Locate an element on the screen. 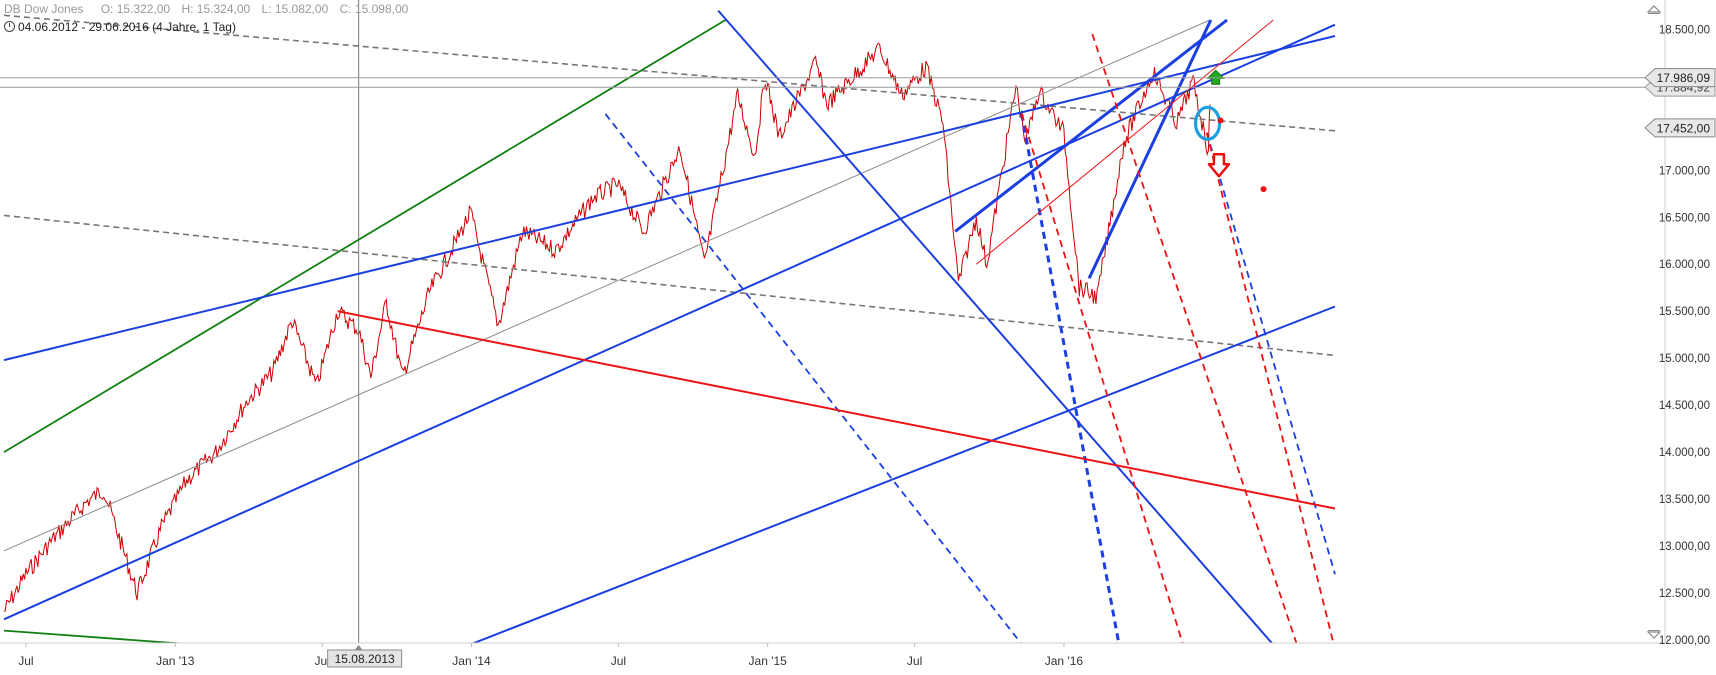 This screenshot has width=1716, height=675. y-tick-label: 16.000,00 is located at coordinates (1684, 265).